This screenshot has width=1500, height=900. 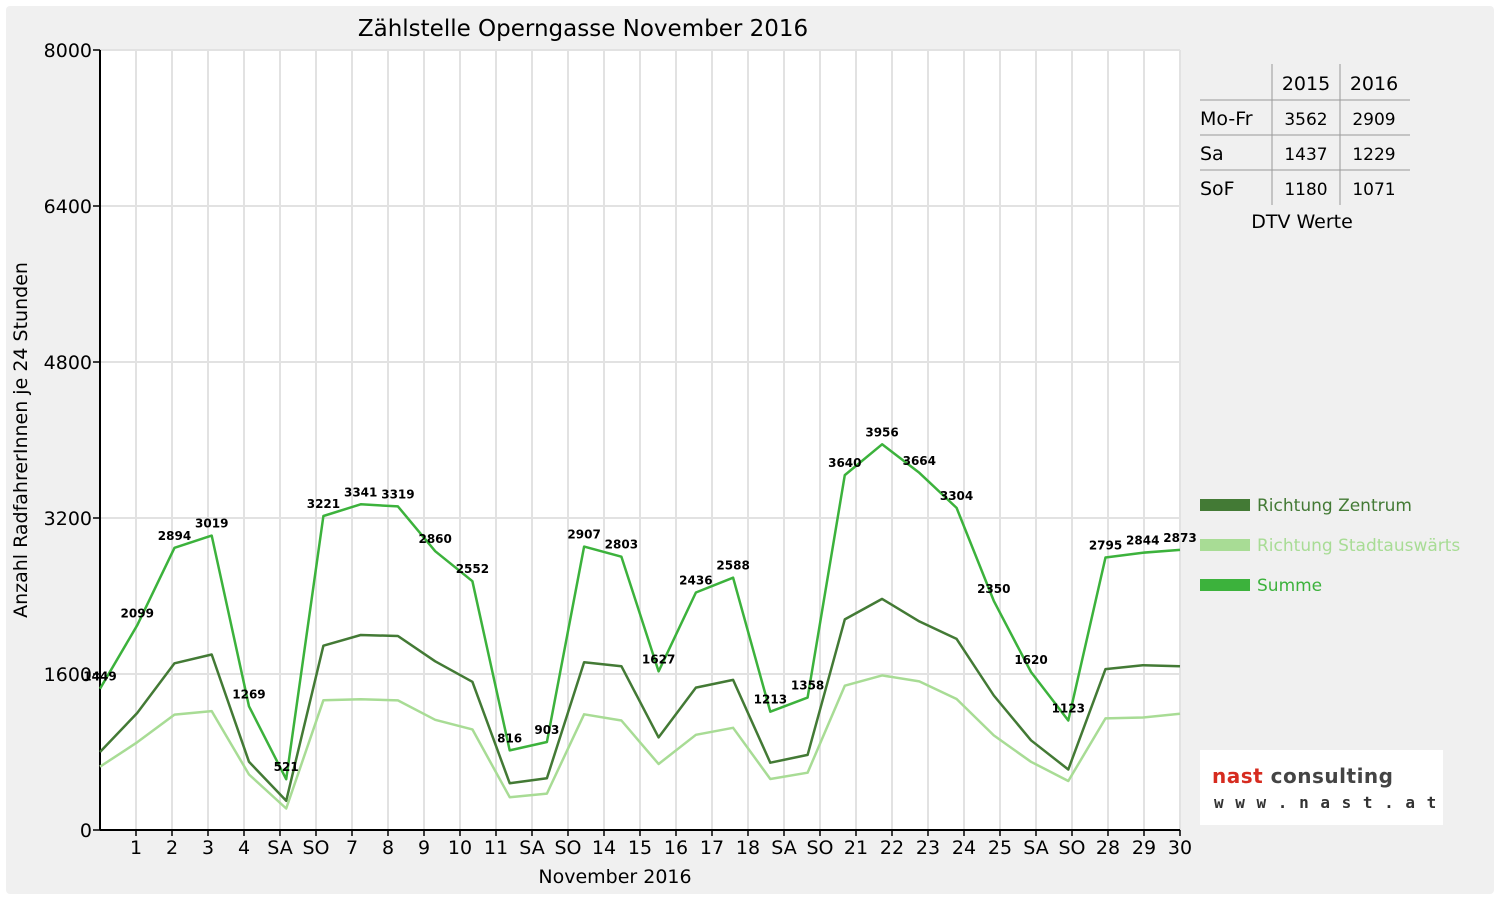 What do you see at coordinates (496, 848) in the screenshot?
I see `x-tick-label: 11` at bounding box center [496, 848].